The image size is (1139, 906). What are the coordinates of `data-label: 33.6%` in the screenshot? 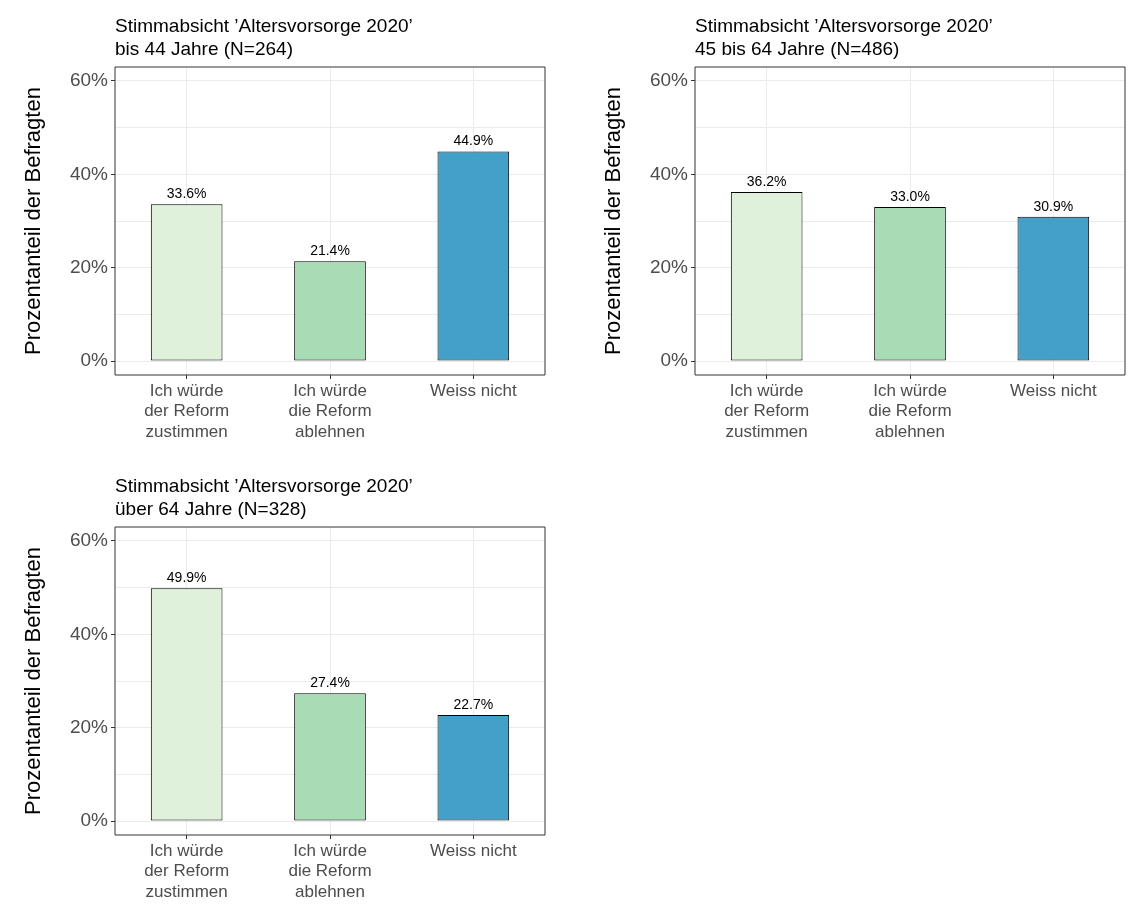 It's located at (186, 193).